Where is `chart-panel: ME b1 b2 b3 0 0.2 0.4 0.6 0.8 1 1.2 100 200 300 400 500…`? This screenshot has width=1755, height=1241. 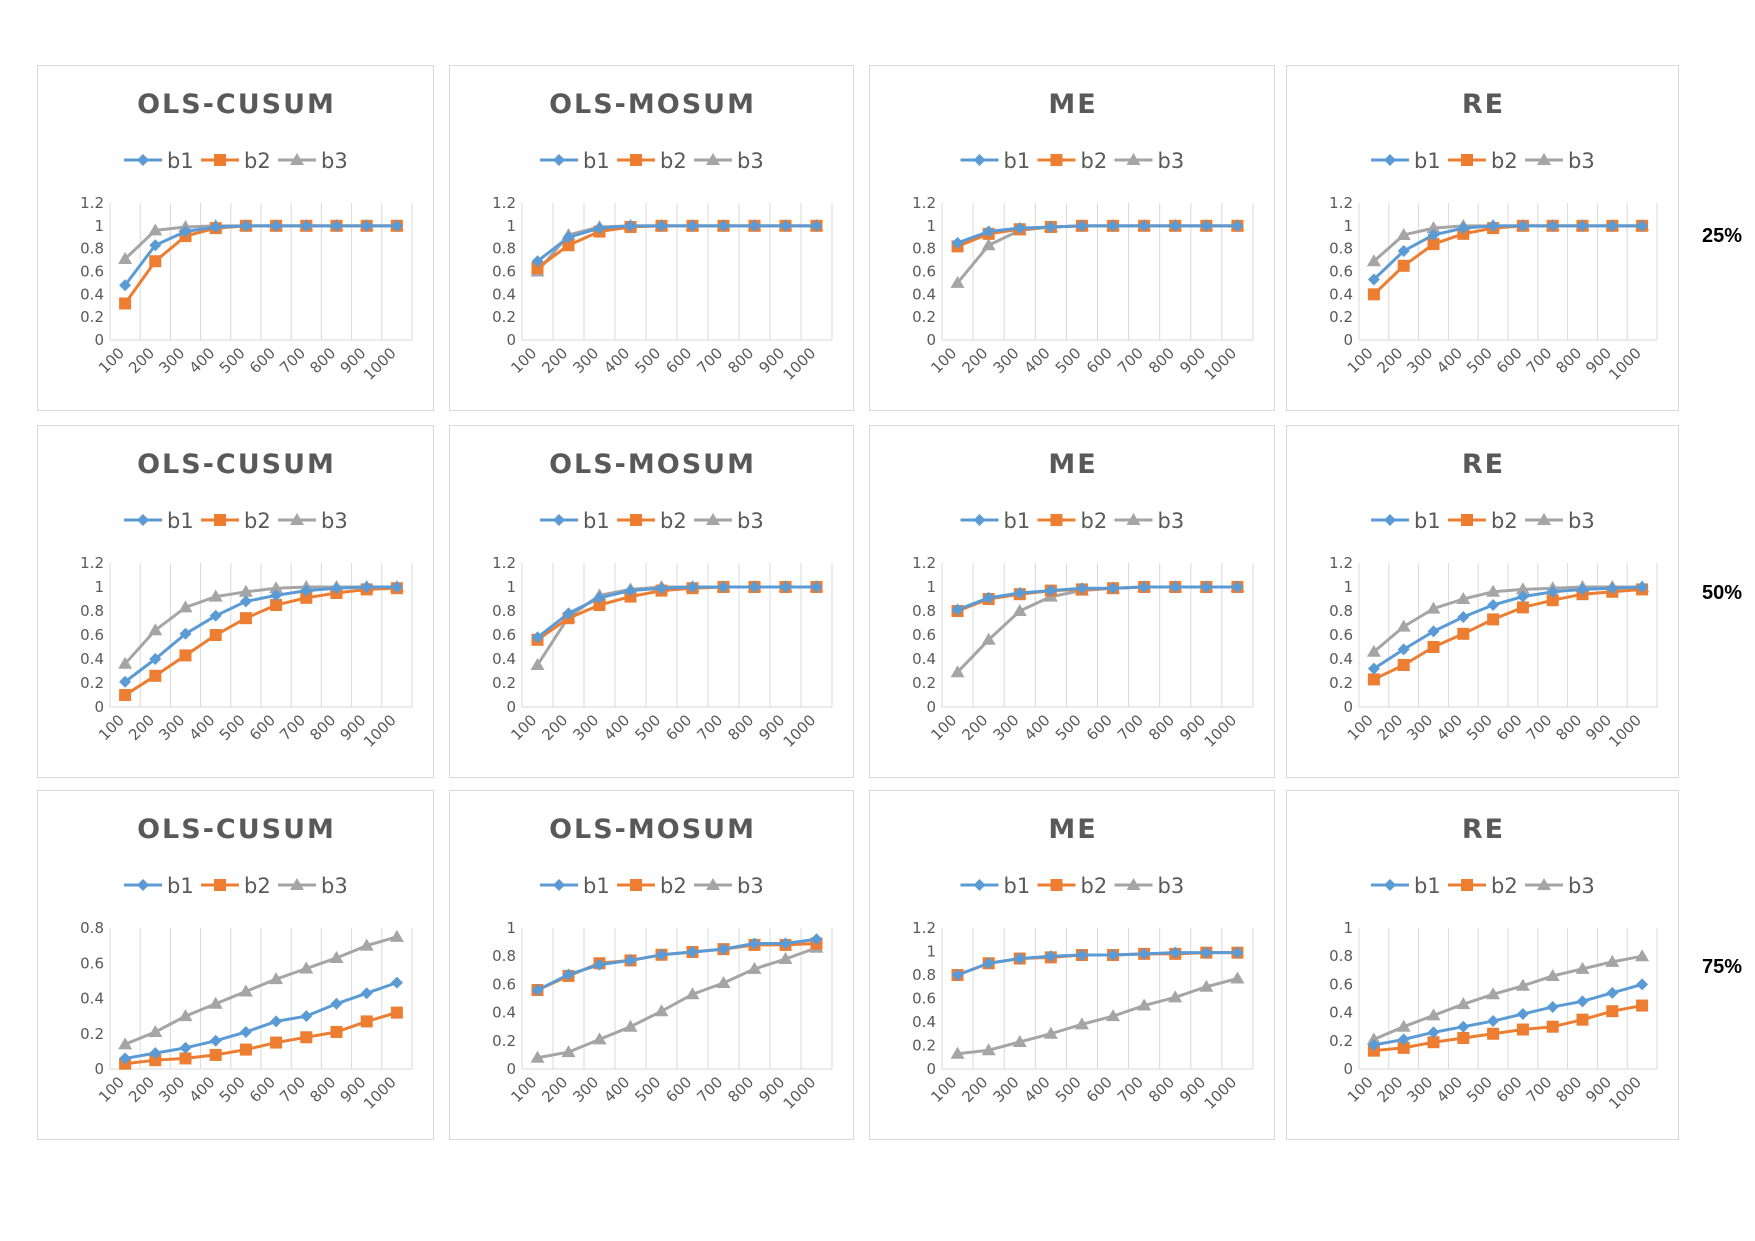 chart-panel: ME b1 b2 b3 0 0.2 0.4 0.6 0.8 1 1.2 100 200 300 400 500… is located at coordinates (1072, 238).